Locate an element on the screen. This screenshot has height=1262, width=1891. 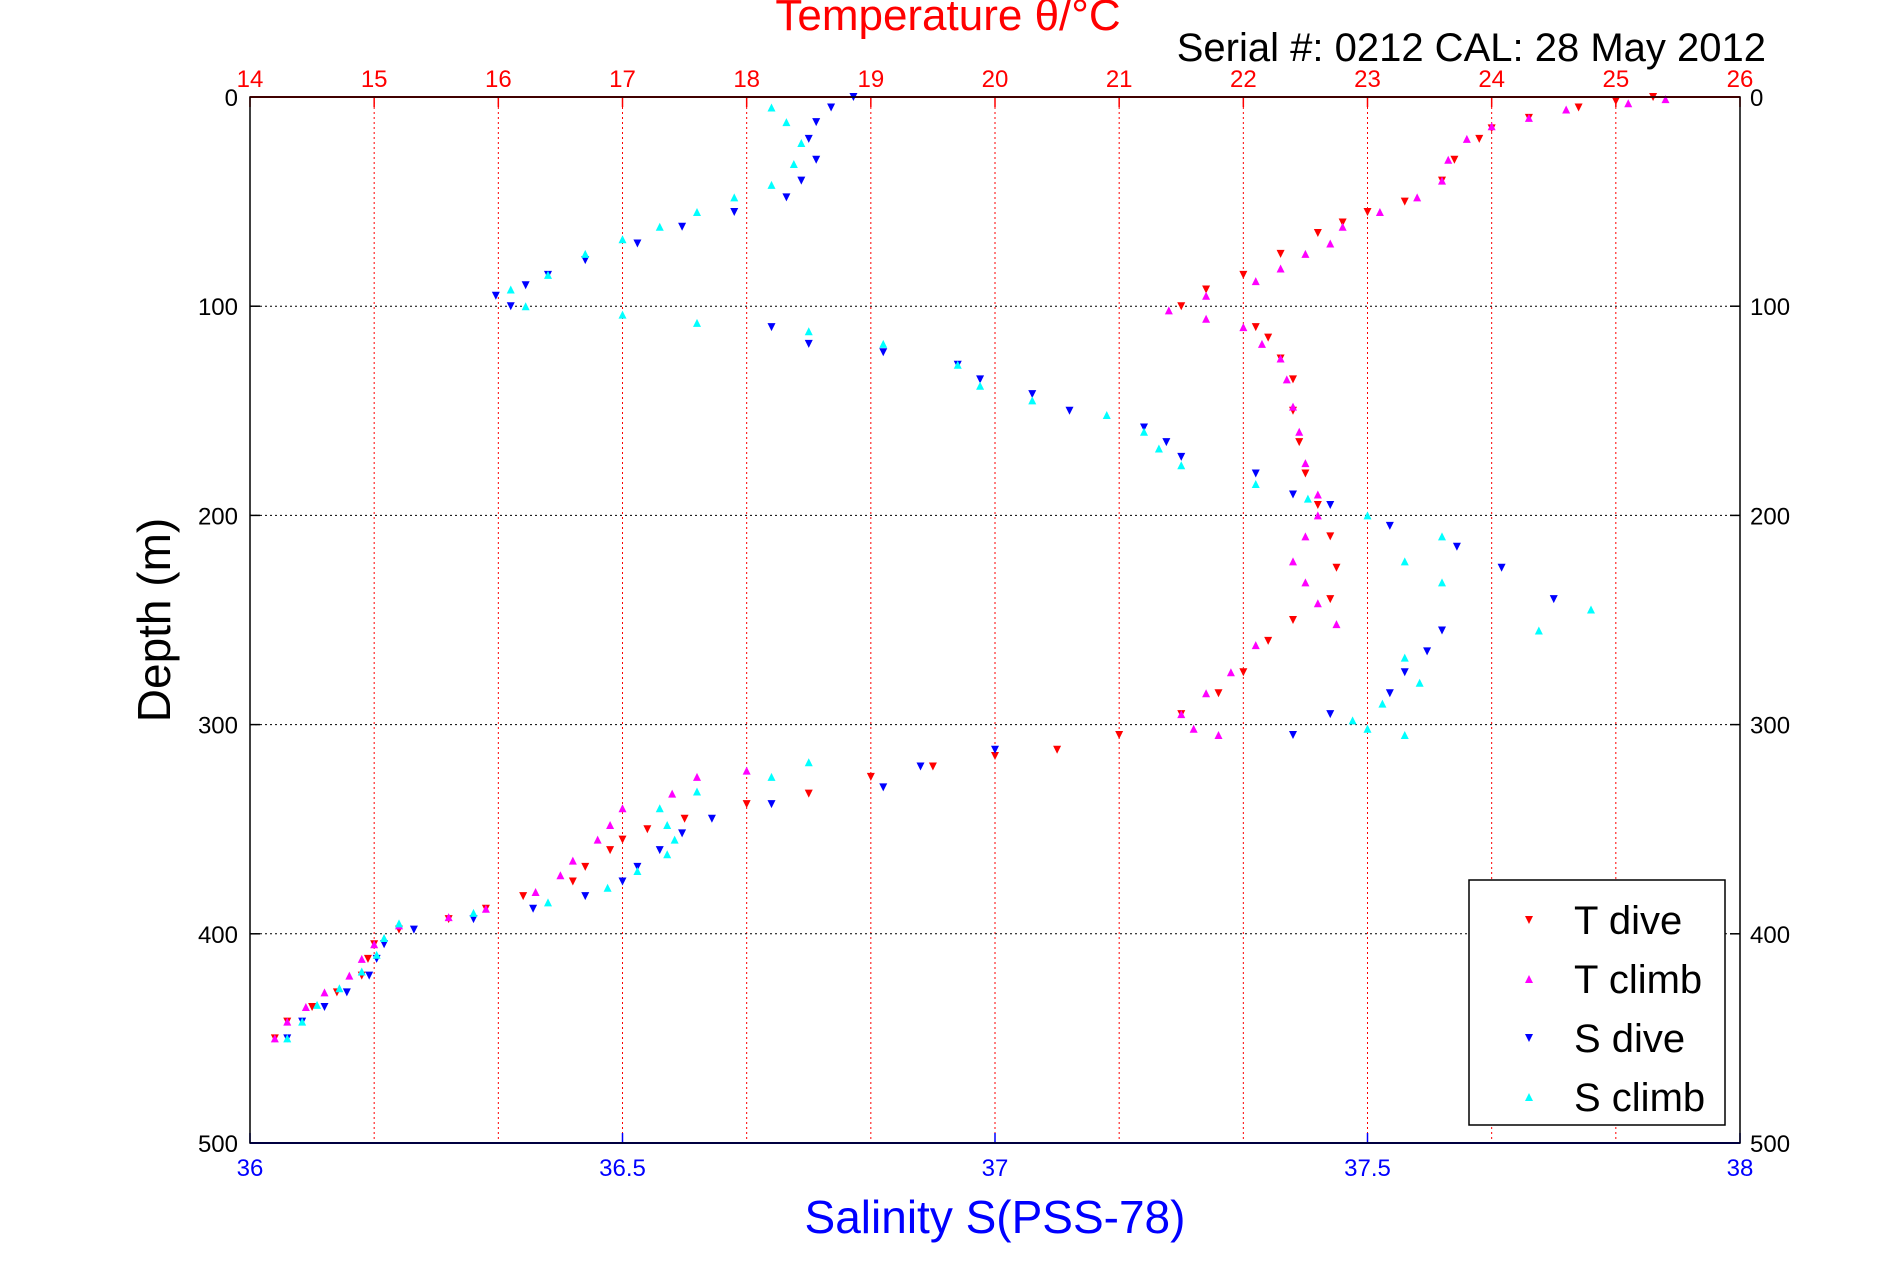
legend-box is located at coordinates (1597, 1002).